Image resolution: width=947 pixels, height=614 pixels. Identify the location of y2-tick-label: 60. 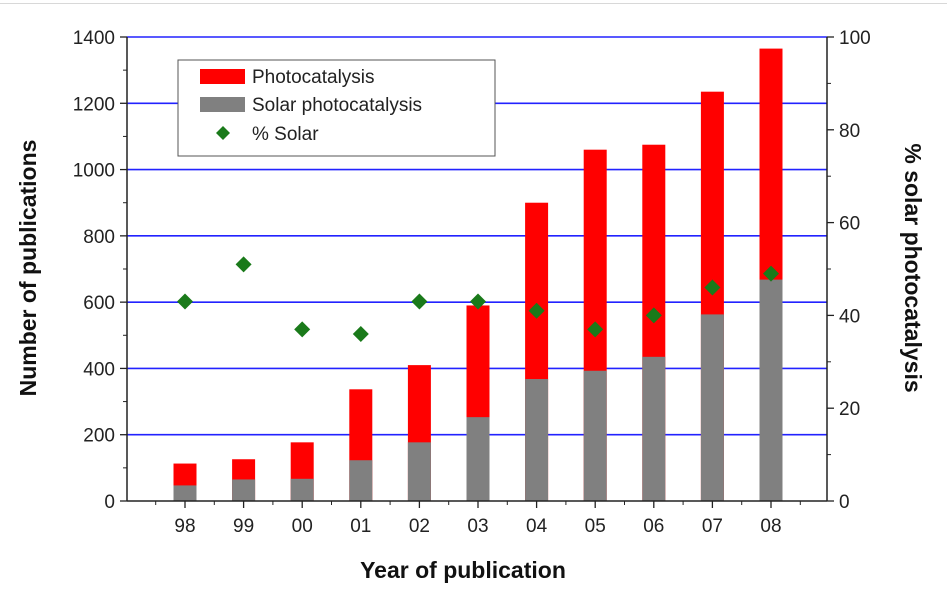
(849, 224).